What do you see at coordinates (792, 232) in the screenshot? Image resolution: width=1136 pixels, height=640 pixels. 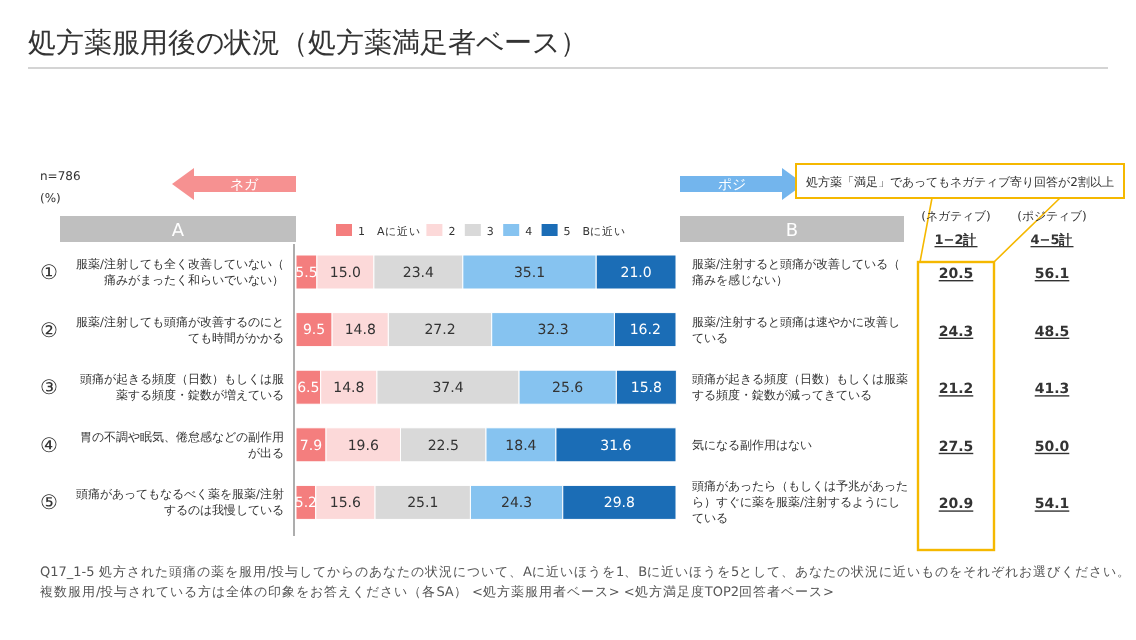 I see `text: B` at bounding box center [792, 232].